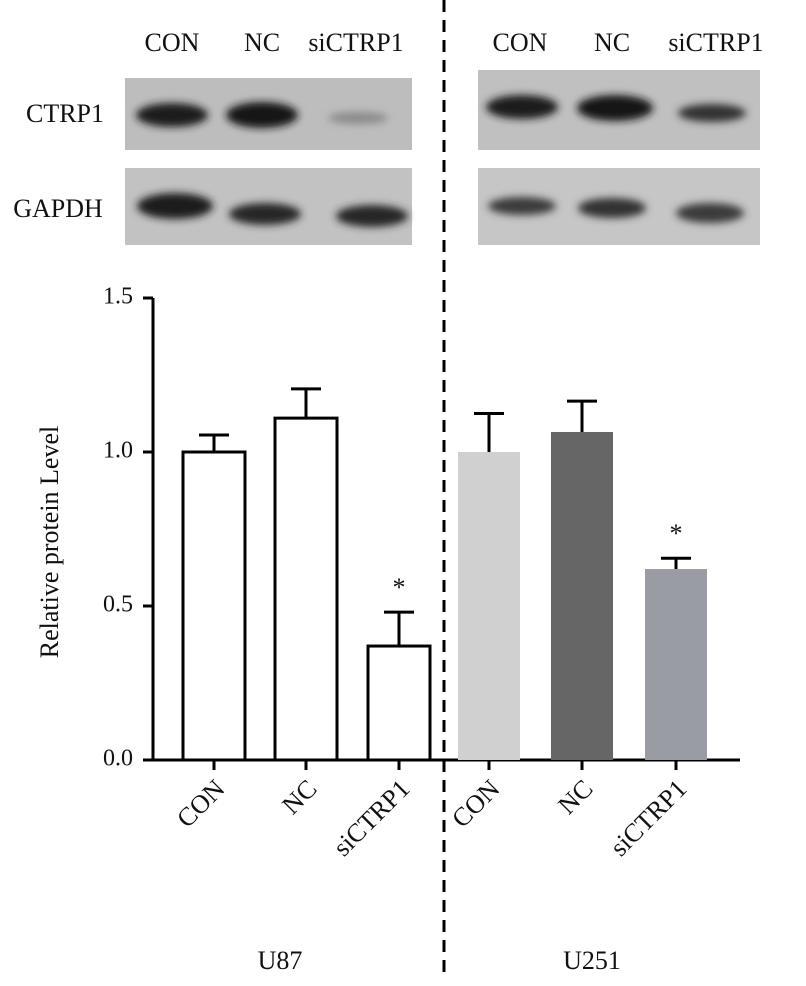  What do you see at coordinates (592, 960) in the screenshot?
I see `group-label: U251` at bounding box center [592, 960].